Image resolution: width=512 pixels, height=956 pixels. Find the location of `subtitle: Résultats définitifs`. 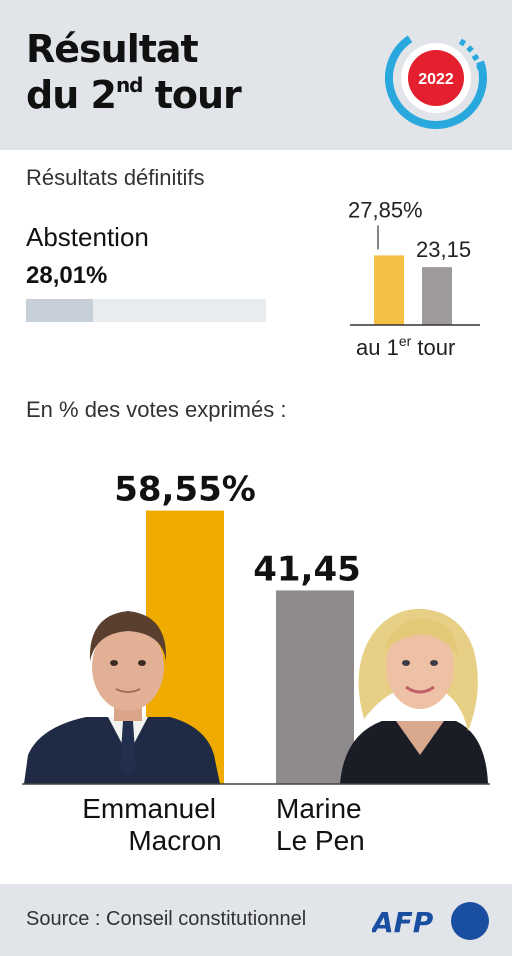

subtitle: Résultats définitifs is located at coordinates (115, 177).